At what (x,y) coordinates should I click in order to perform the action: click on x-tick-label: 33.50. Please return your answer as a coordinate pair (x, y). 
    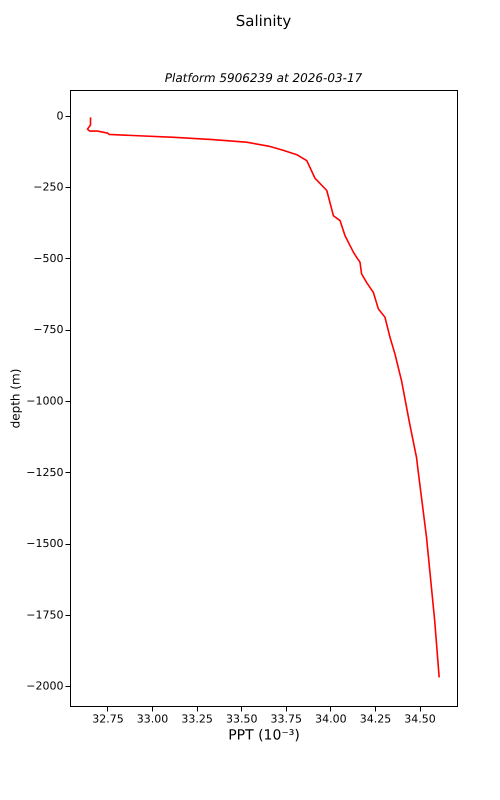
    Looking at the image, I should click on (242, 719).